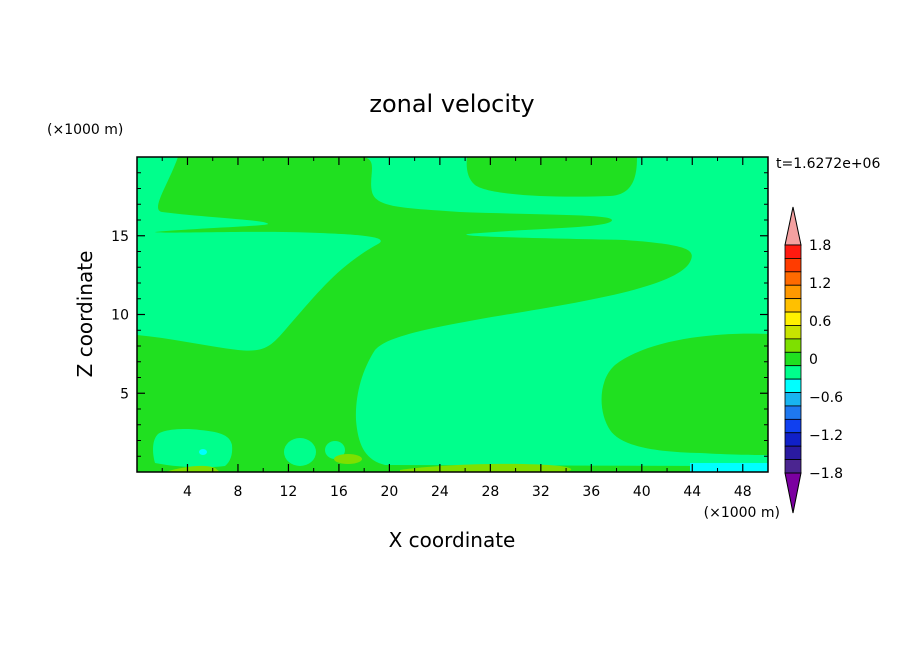  I want to click on x-tick-label: 24, so click(440, 492).